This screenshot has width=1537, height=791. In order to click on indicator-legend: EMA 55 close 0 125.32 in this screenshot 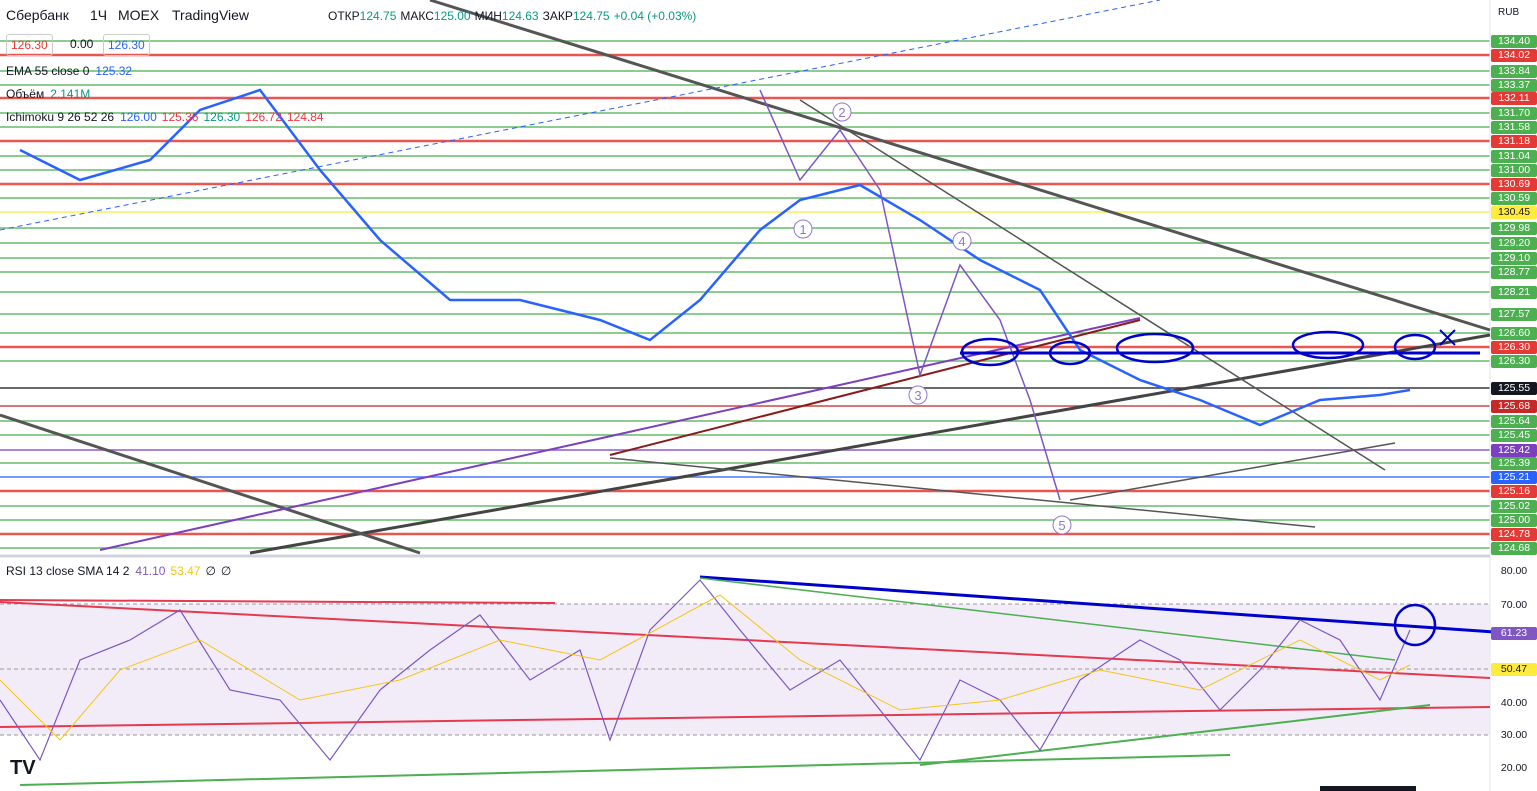, I will do `click(71, 71)`.